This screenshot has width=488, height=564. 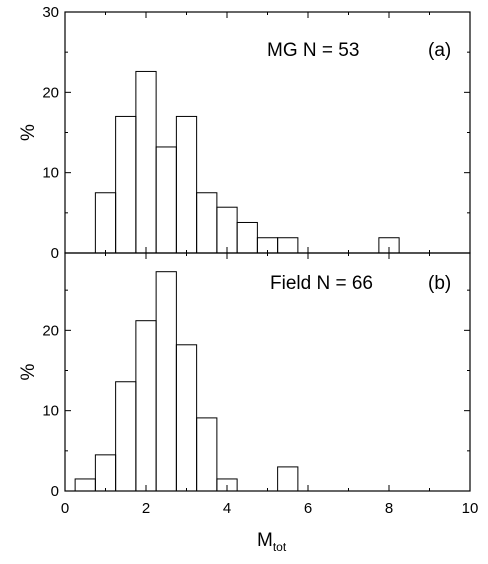 What do you see at coordinates (265, 540) in the screenshot?
I see `x-axis-label-main: M` at bounding box center [265, 540].